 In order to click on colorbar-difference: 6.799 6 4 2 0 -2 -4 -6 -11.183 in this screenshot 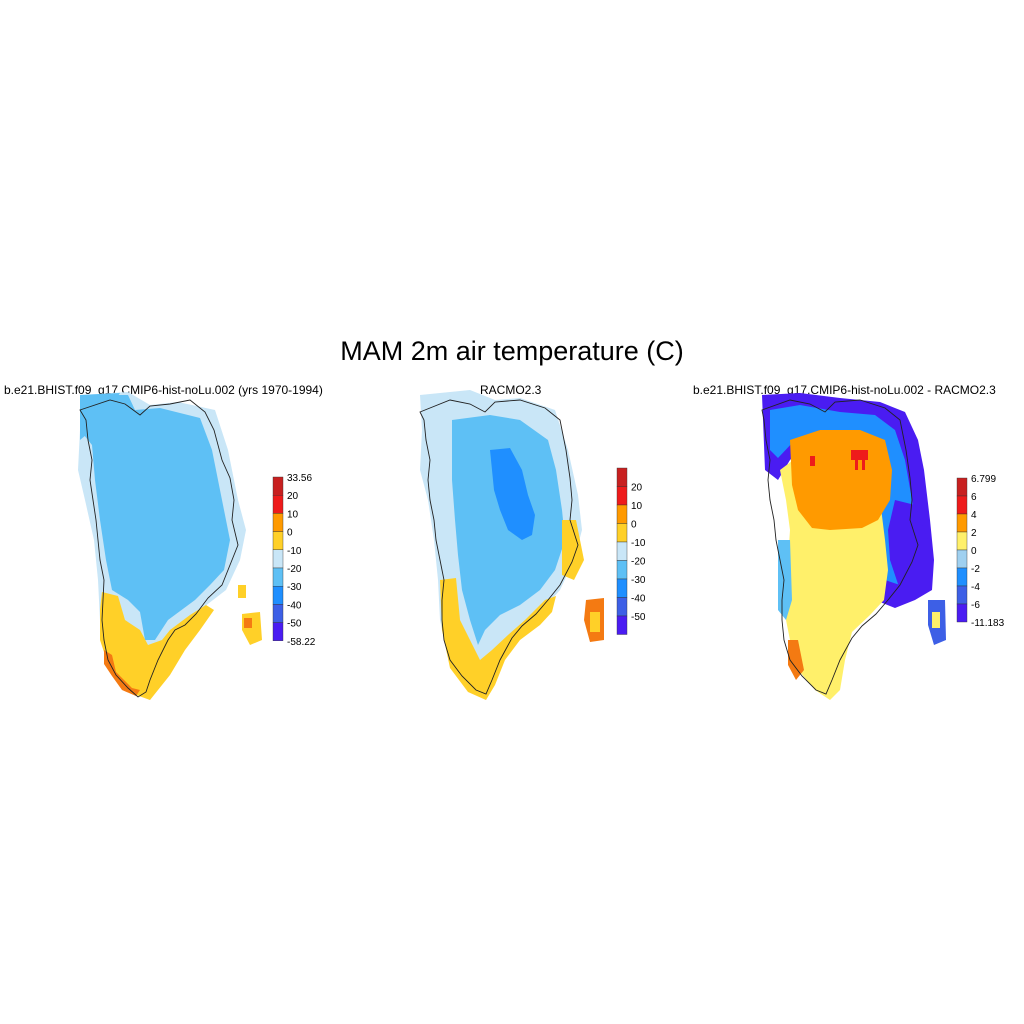, I will do `click(980, 551)`.